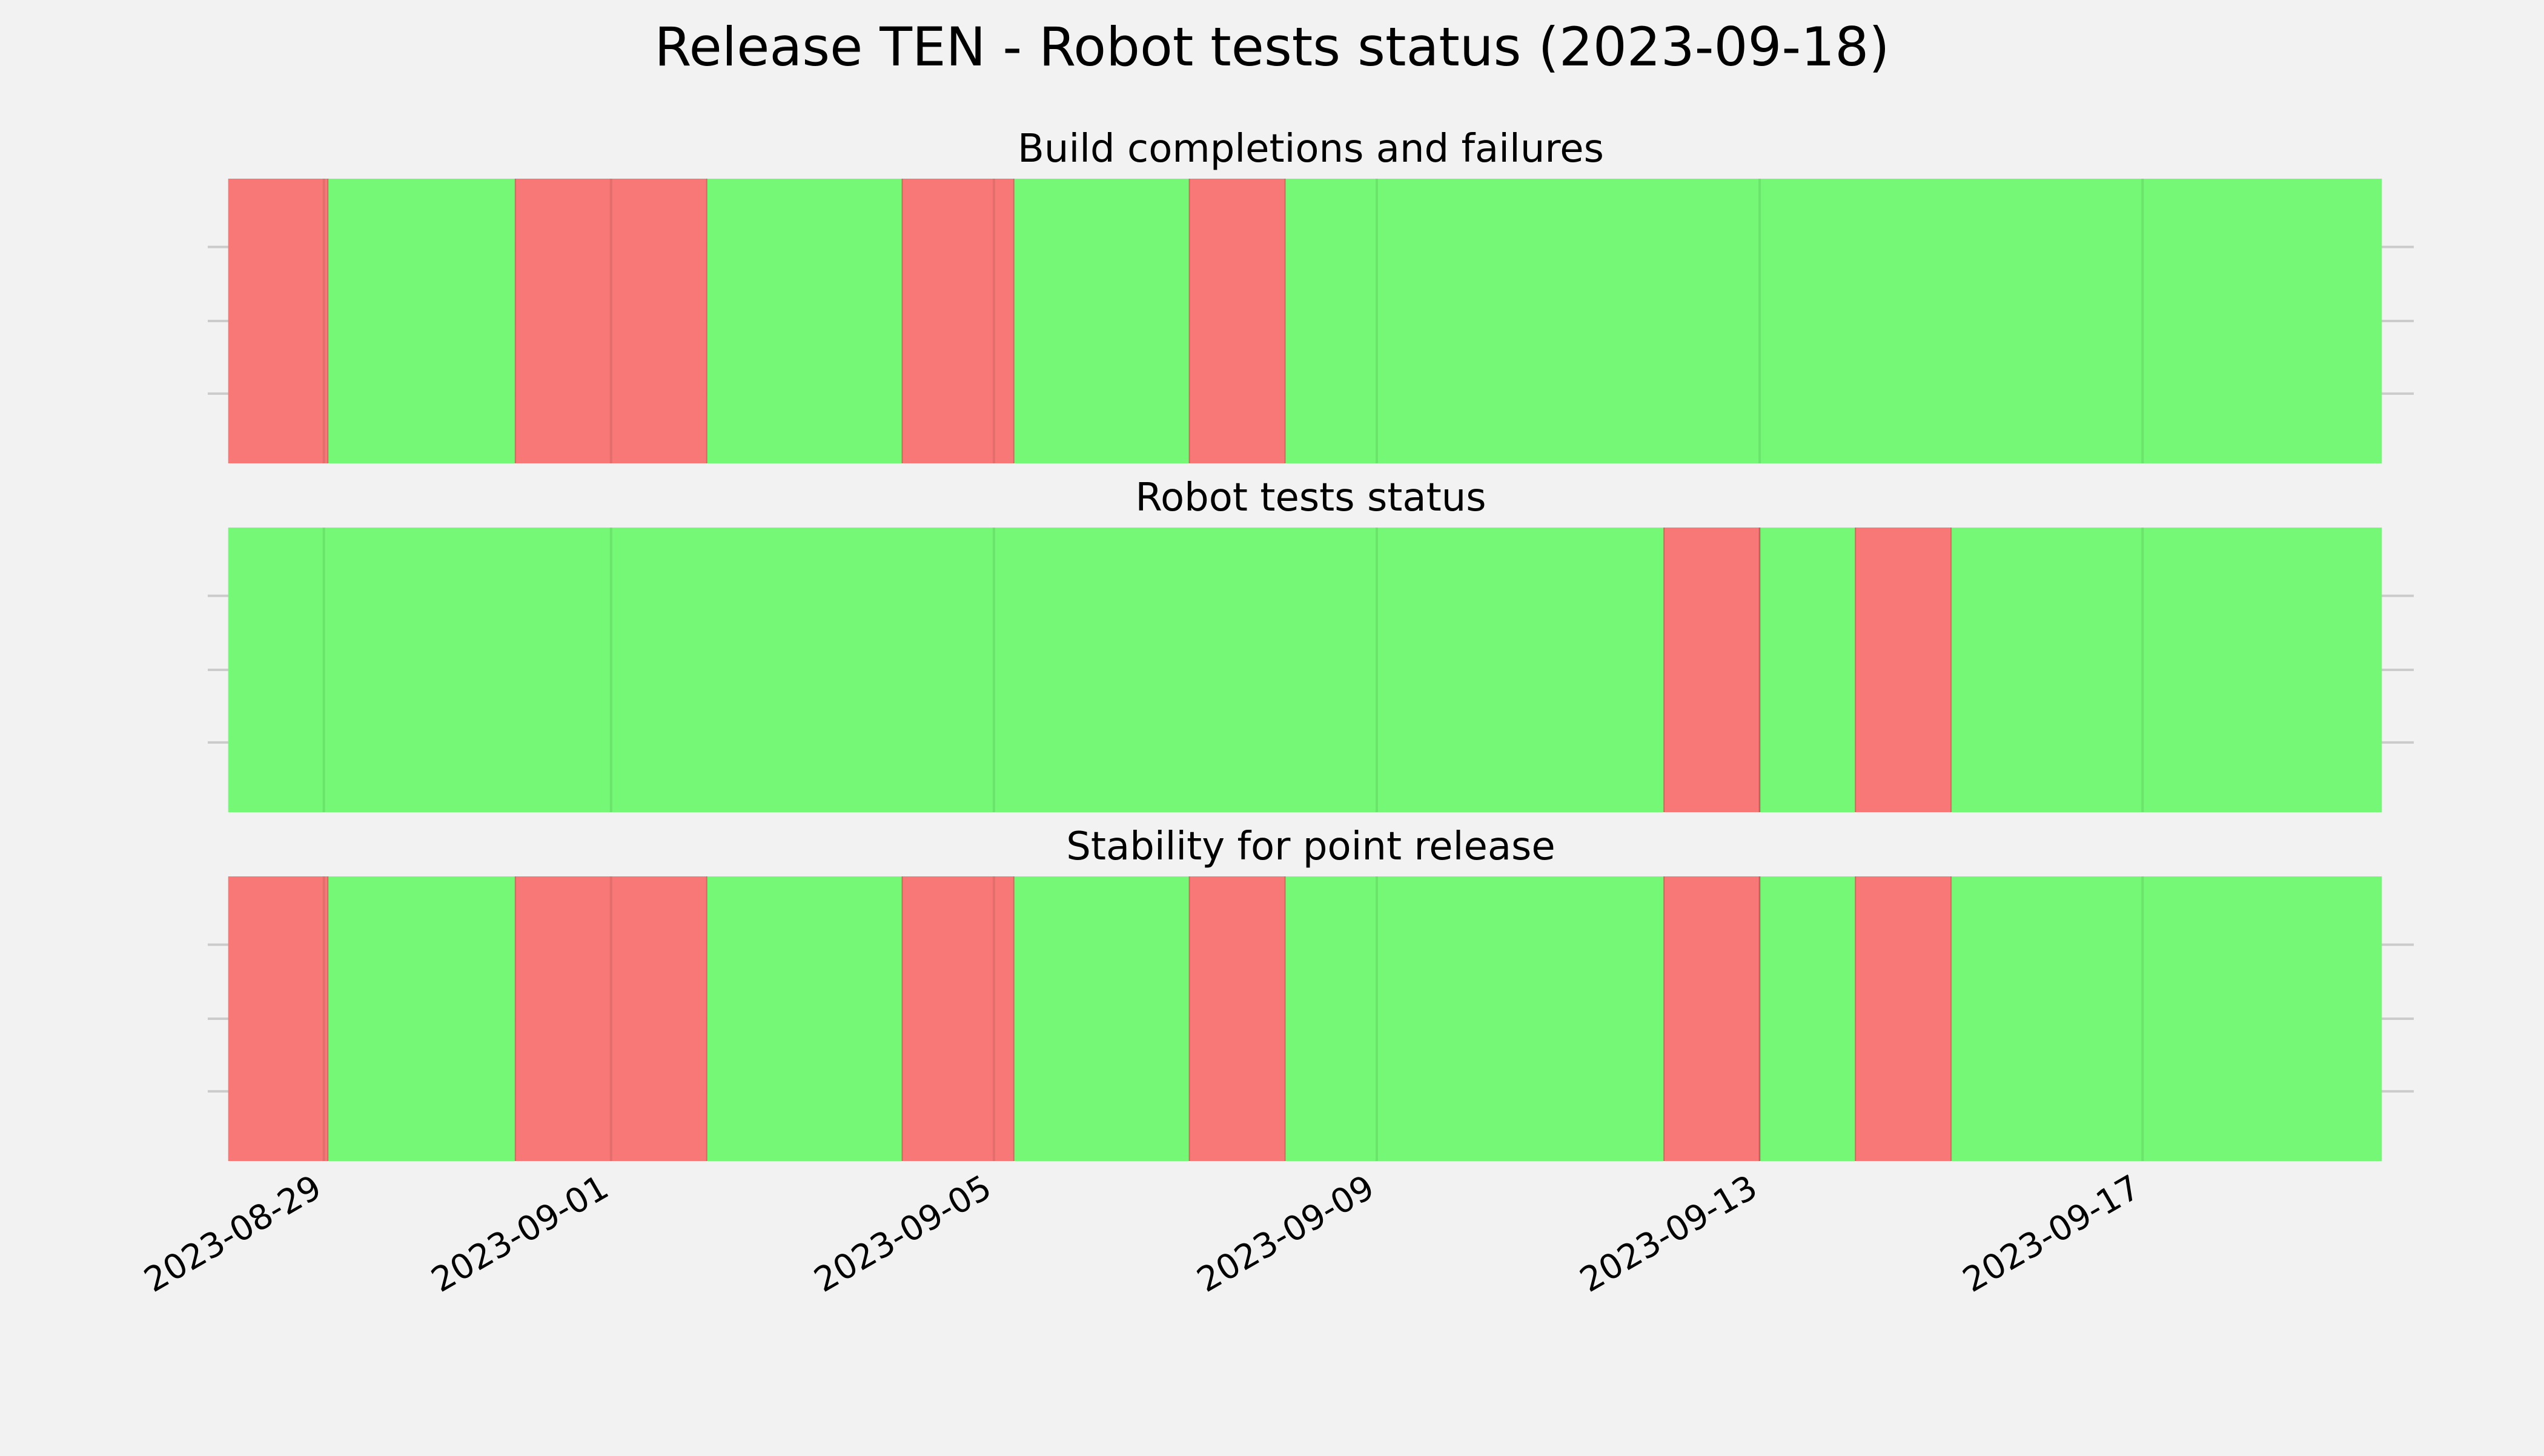  What do you see at coordinates (1311, 497) in the screenshot?
I see `panel-title: Robot tests status` at bounding box center [1311, 497].